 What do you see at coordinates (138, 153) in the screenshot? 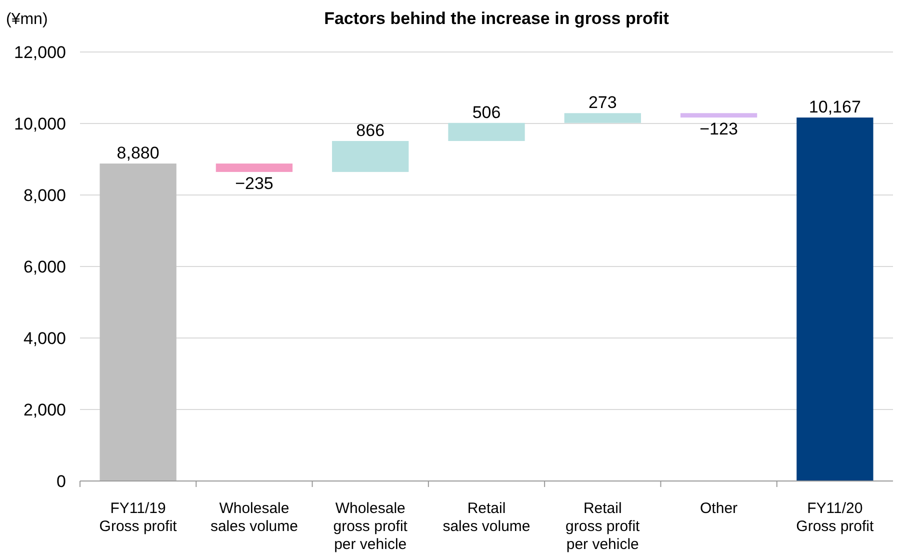
I see `data-label: 8,880` at bounding box center [138, 153].